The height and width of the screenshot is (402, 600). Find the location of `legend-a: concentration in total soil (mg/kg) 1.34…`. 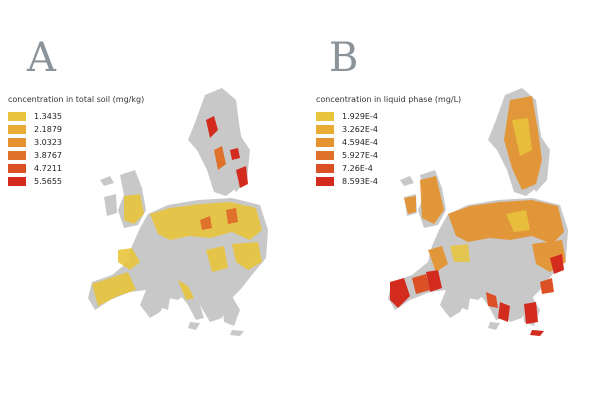

legend-a: concentration in total soil (mg/kg) 1.34… is located at coordinates (76, 141).